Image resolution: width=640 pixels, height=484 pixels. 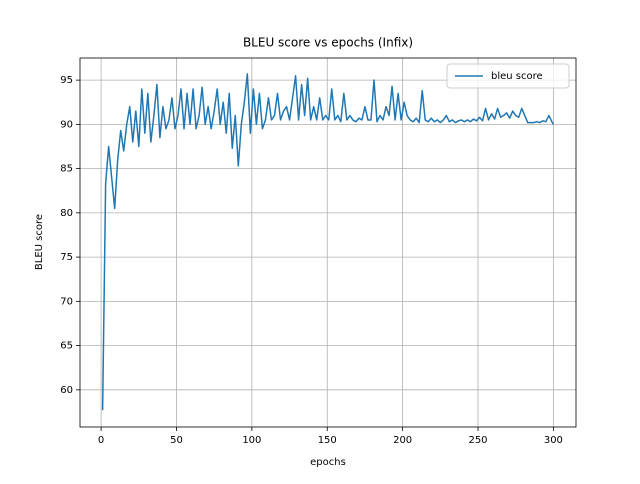 What do you see at coordinates (327, 440) in the screenshot?
I see `x-tick-label: 150` at bounding box center [327, 440].